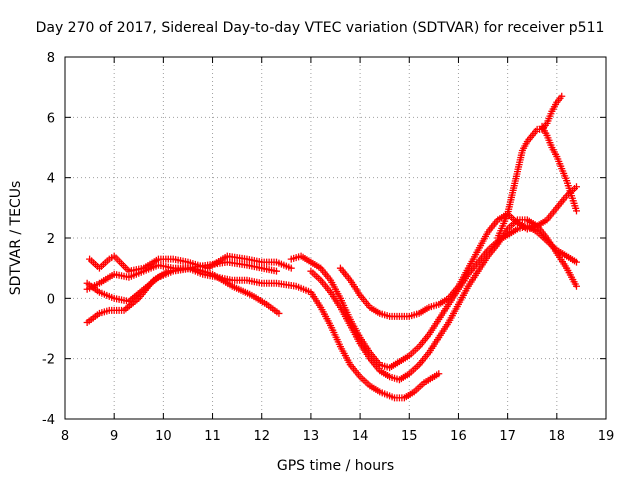 This screenshot has height=480, width=640. What do you see at coordinates (51, 58) in the screenshot?
I see `y-tick-label: 8` at bounding box center [51, 58].